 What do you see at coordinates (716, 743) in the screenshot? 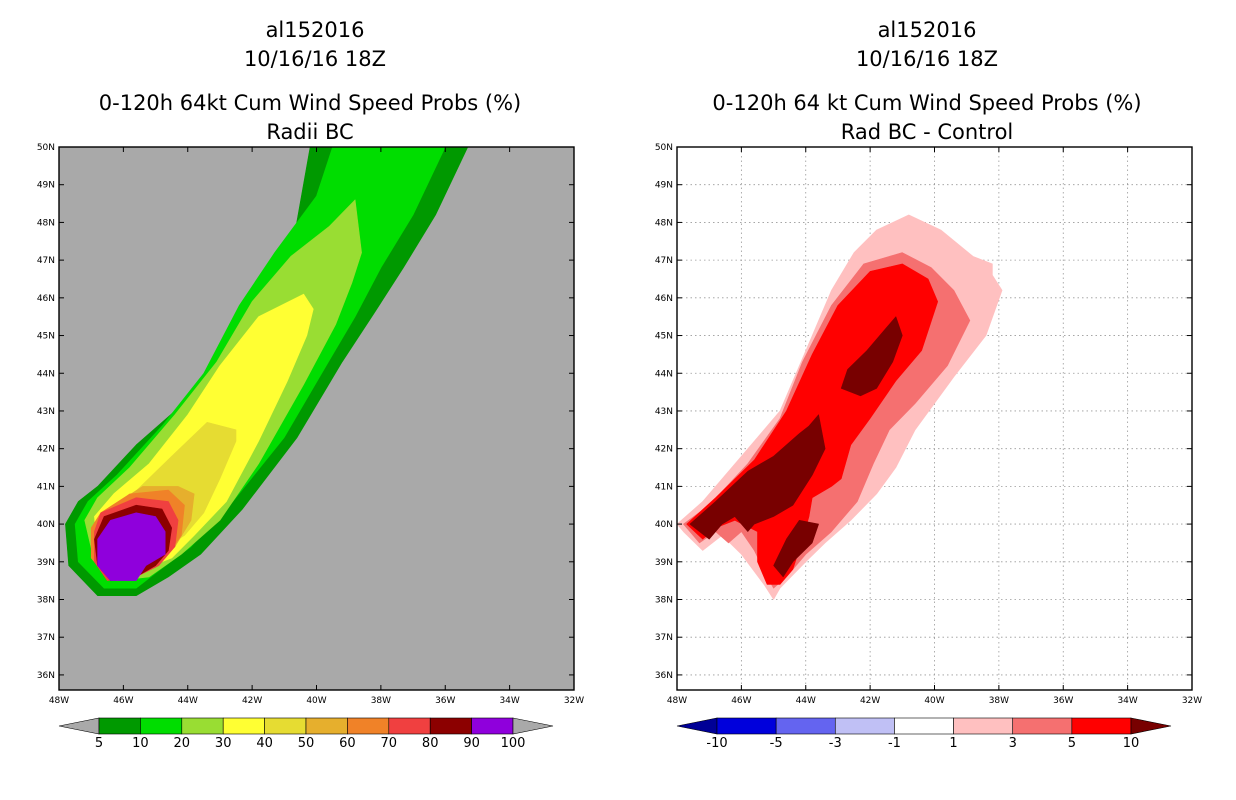
I see `colorbar-label: -10` at bounding box center [716, 743].